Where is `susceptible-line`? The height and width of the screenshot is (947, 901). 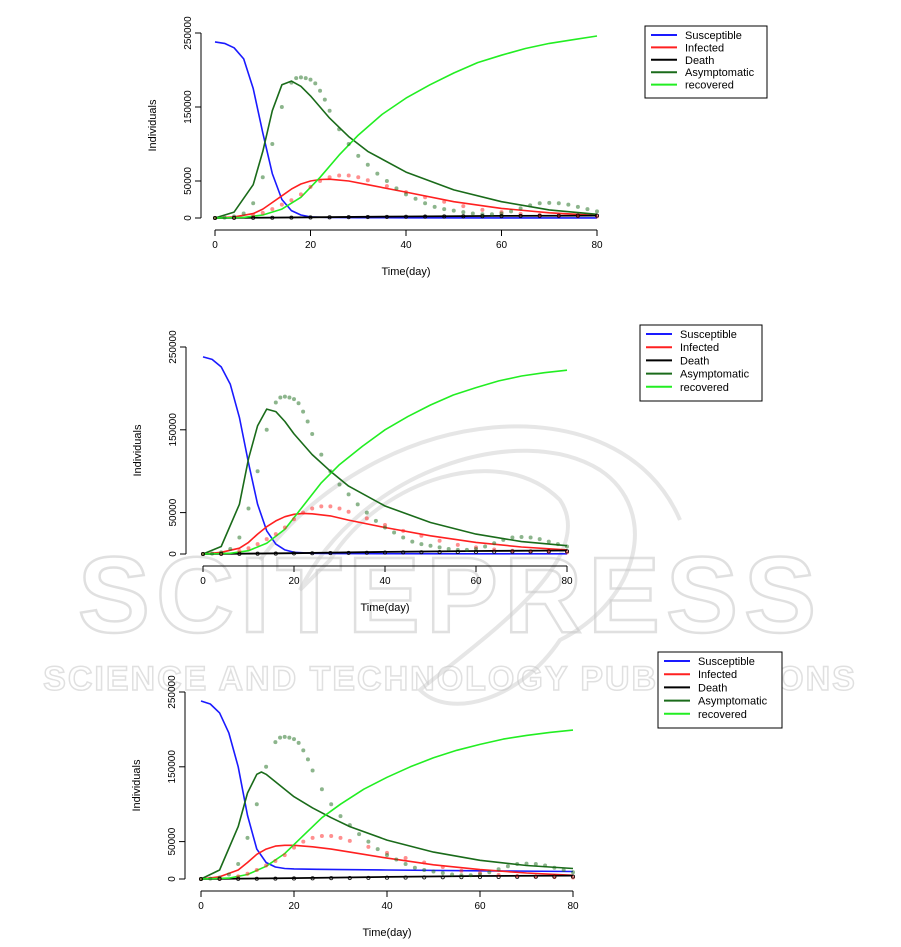
susceptible-line is located at coordinates (384, 455).